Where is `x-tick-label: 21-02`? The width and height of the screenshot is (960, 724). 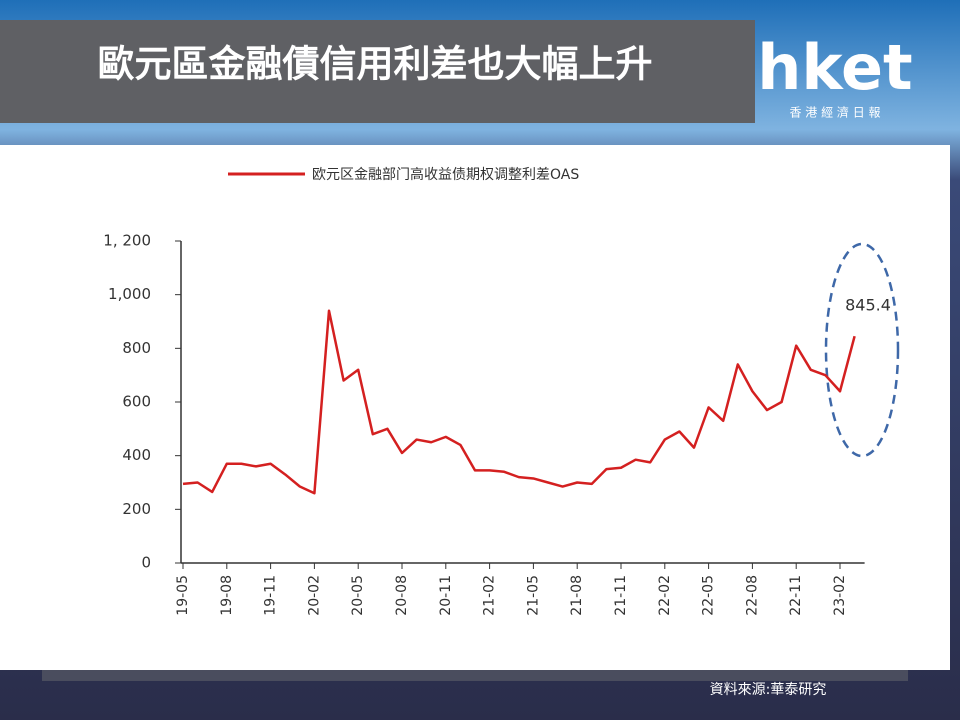
x-tick-label: 21-02 is located at coordinates (490, 595).